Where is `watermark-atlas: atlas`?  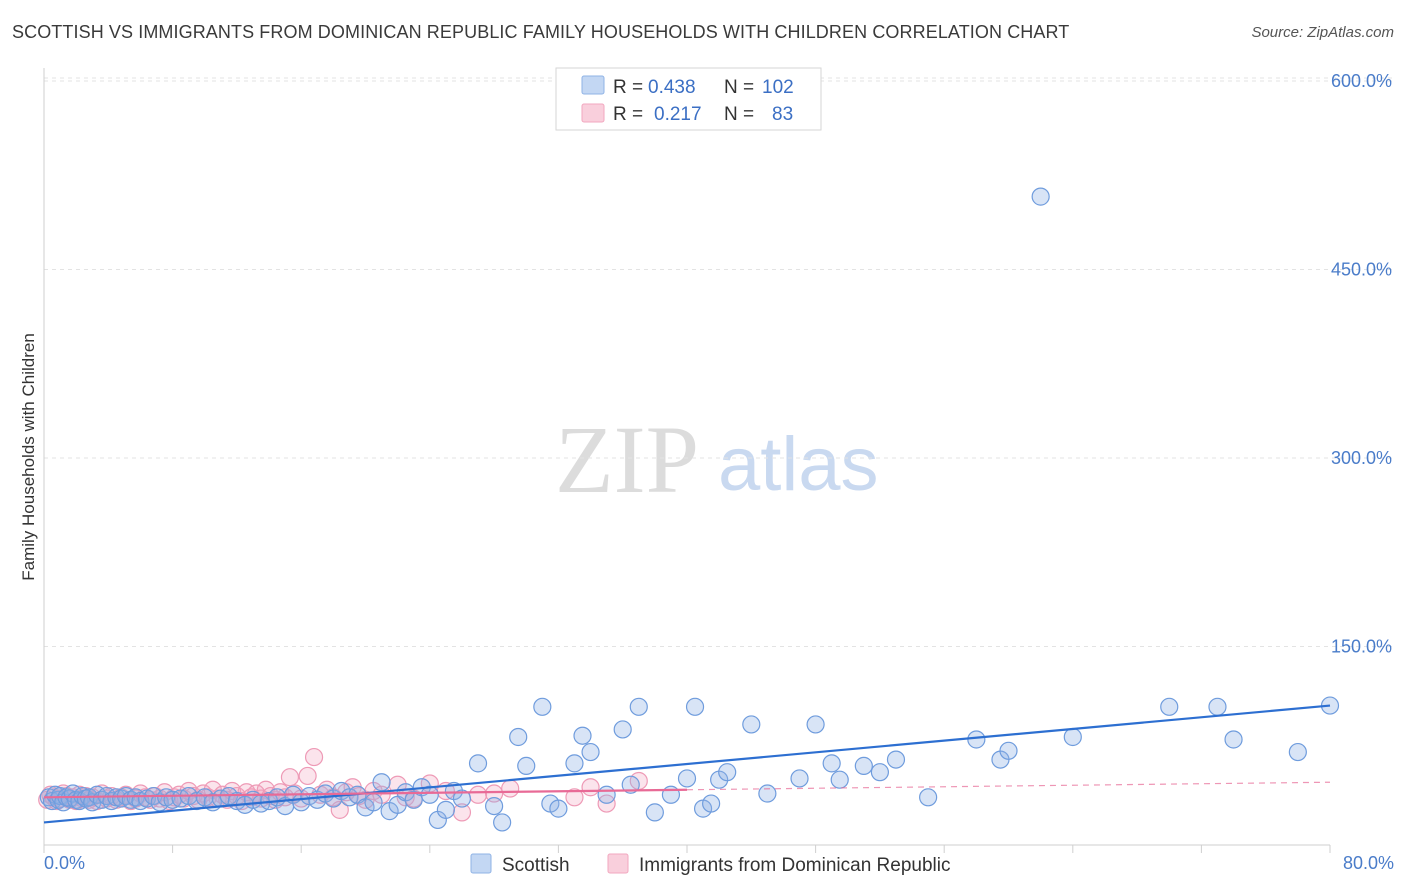
watermark-atlas: atlas is located at coordinates (798, 464).